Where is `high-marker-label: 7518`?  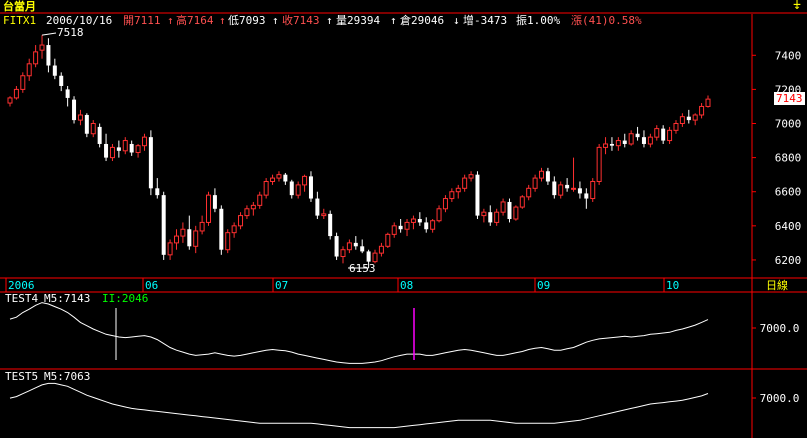
high-marker-label: 7518 is located at coordinates (70, 32).